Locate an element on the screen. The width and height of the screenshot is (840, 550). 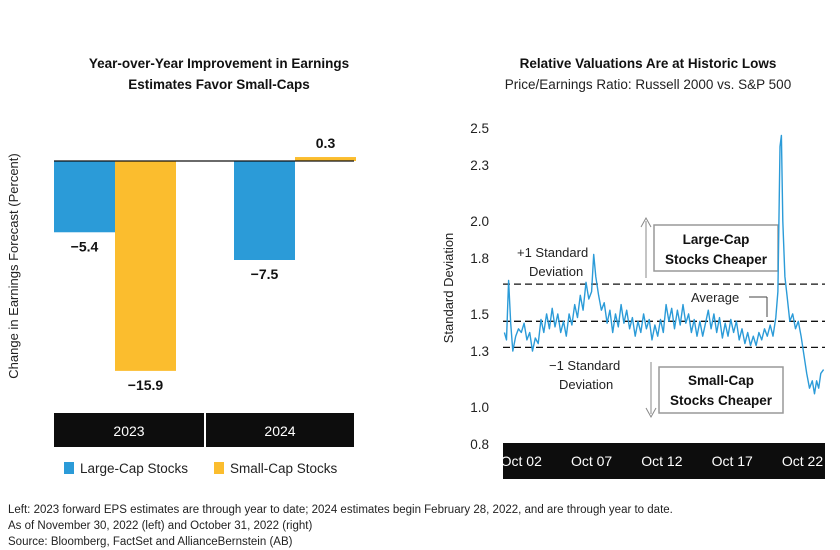
right-chart-title: Relative Valuations Are at Historic Lows is located at coordinates (648, 63).